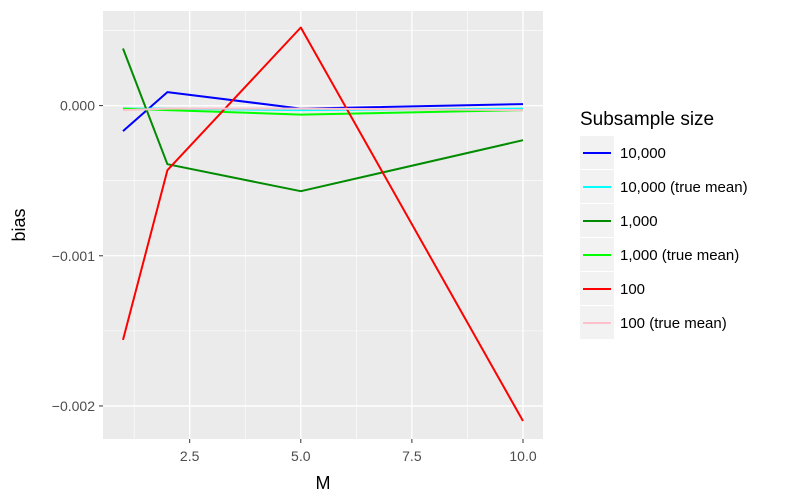  I want to click on x-tick-label: 7.5, so click(412, 456).